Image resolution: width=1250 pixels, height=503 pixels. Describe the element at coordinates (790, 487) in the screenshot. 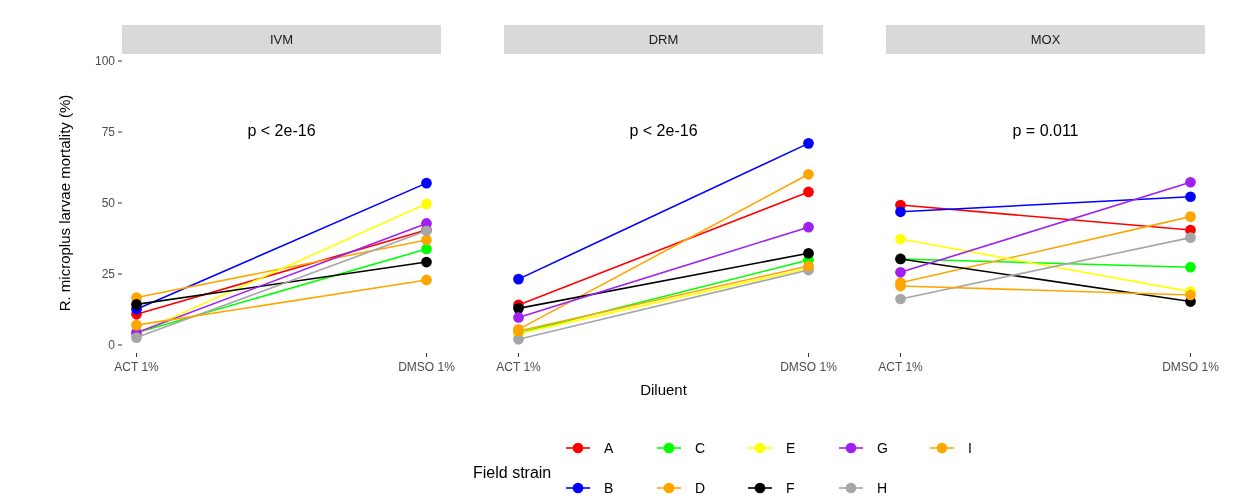

I see `legend-label: F` at that location.